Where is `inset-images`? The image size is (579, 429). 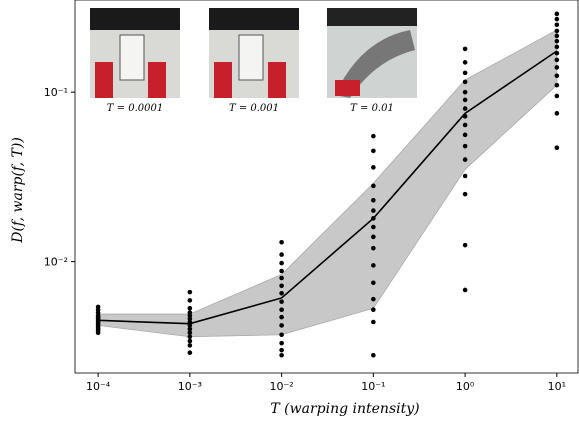
inset-images is located at coordinates (253, 53).